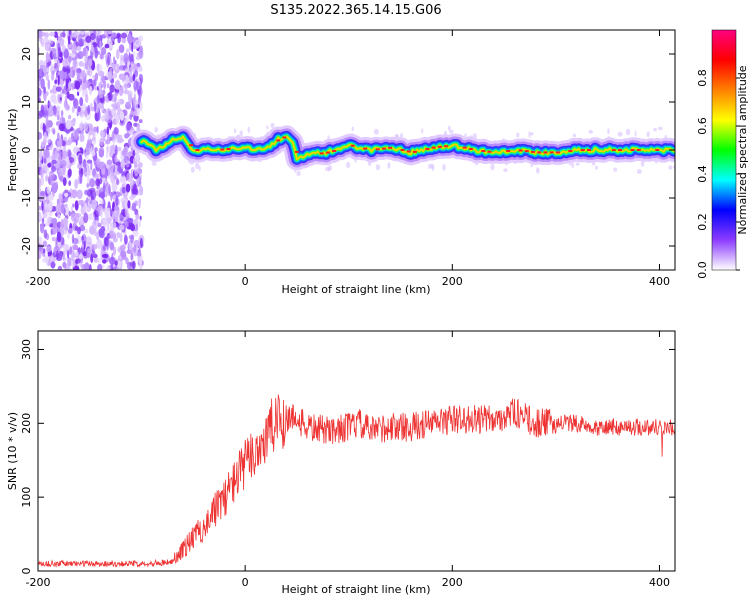 This screenshot has width=750, height=600. What do you see at coordinates (12, 451) in the screenshot?
I see `snr-ylabel: SNR (10 * v/v)` at bounding box center [12, 451].